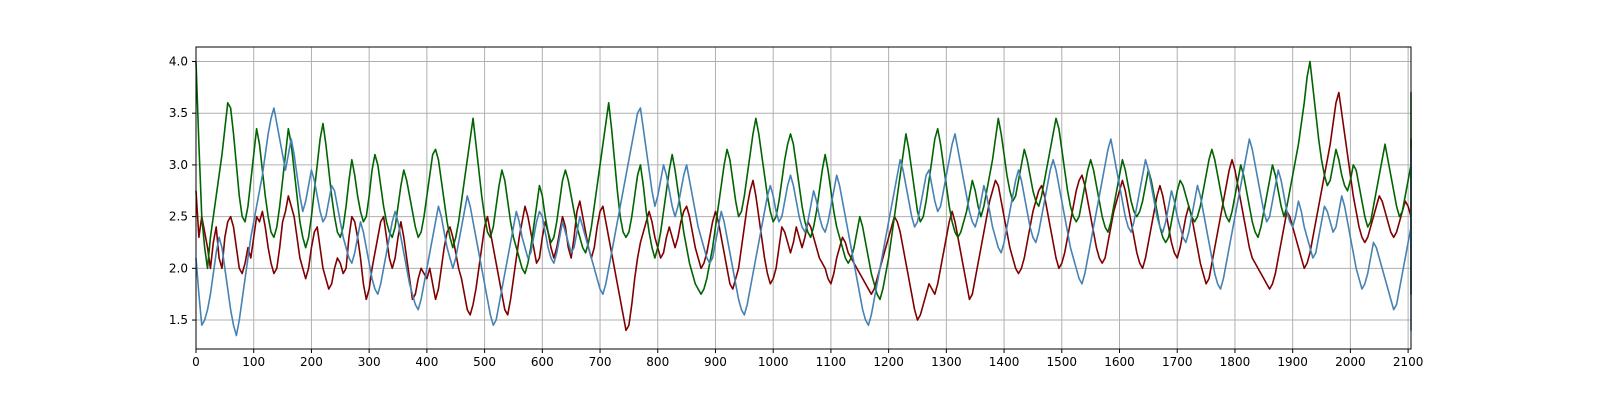 The image size is (1600, 400). Describe the element at coordinates (178, 113) in the screenshot. I see `y-tick-label: 3.5` at that location.